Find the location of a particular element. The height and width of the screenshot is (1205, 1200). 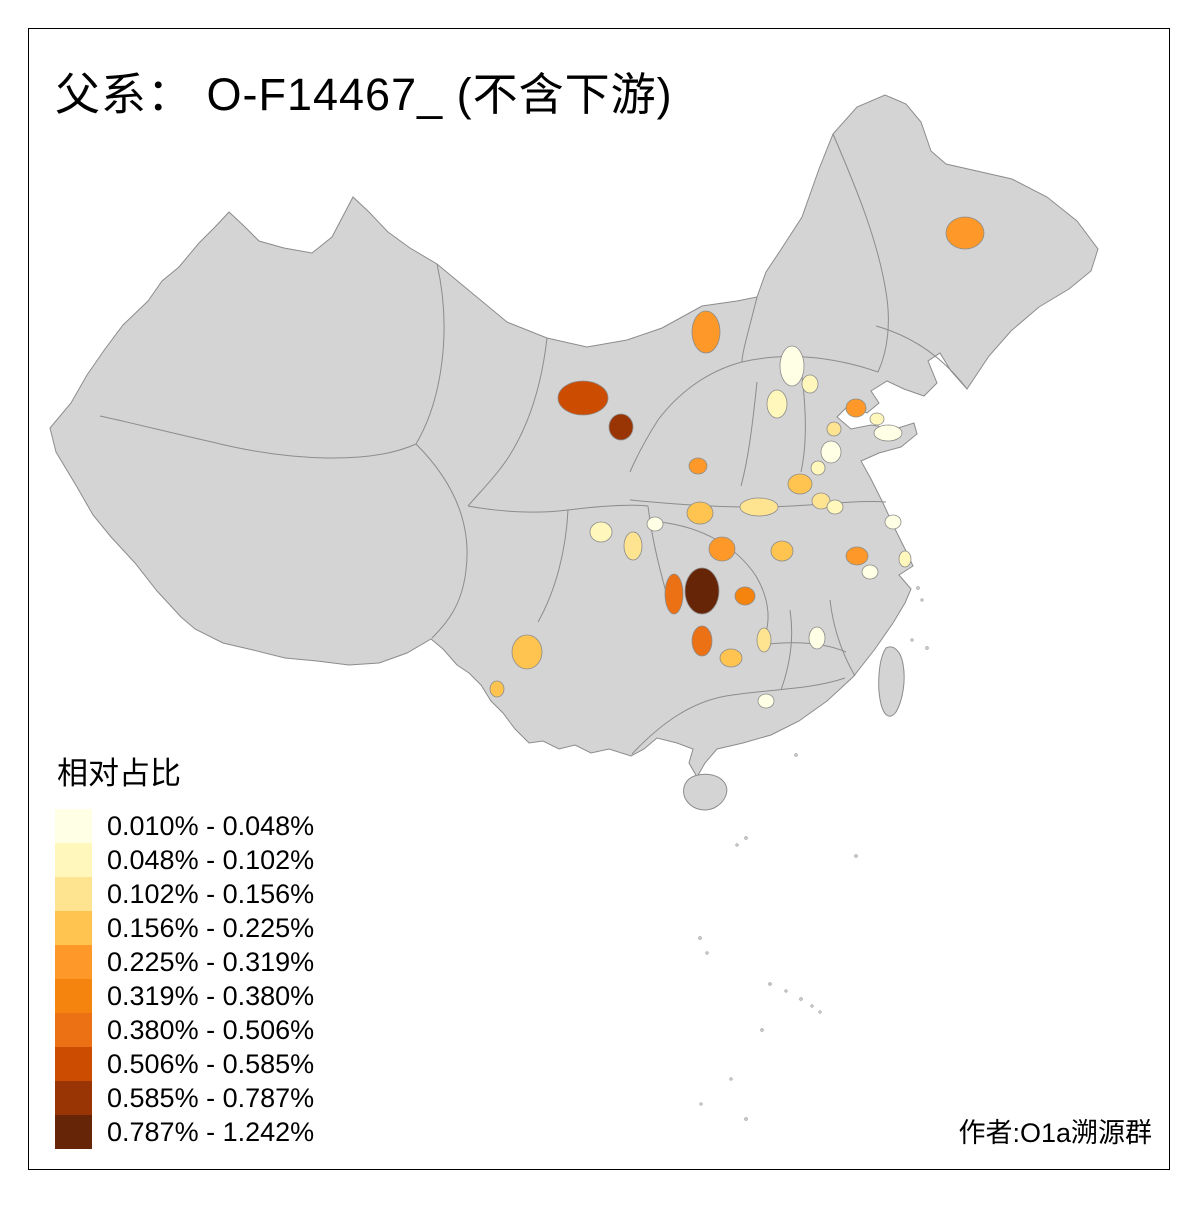

legend-row: 0.506% - 0.585% is located at coordinates (184, 1064).